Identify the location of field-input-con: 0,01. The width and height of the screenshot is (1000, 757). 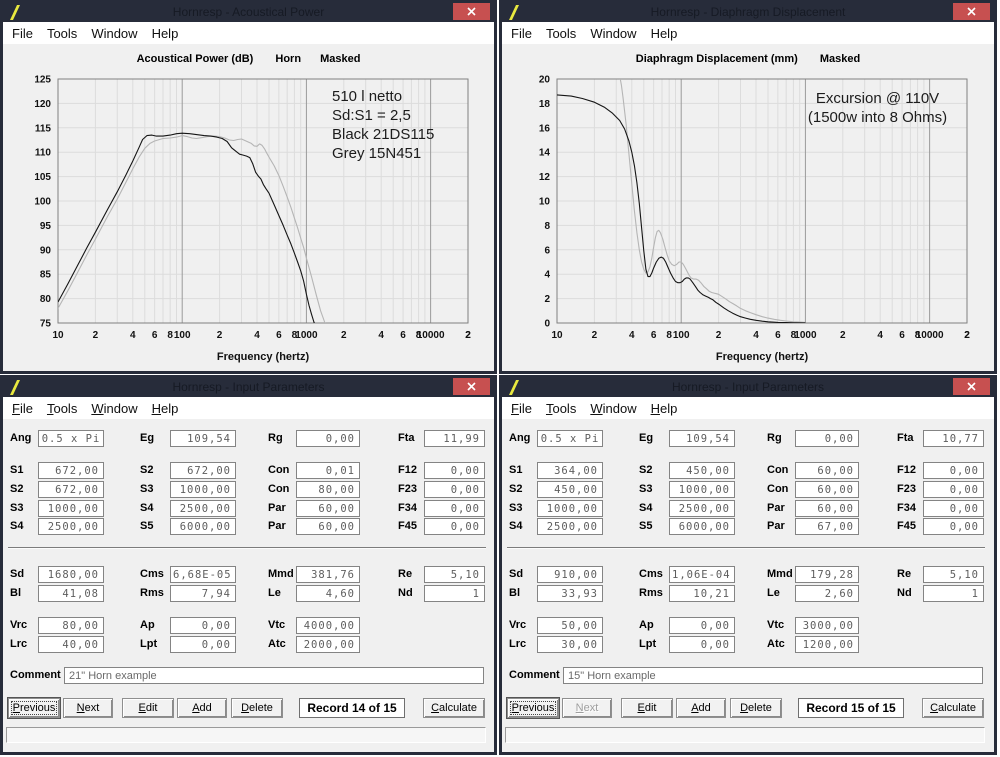
(328, 470).